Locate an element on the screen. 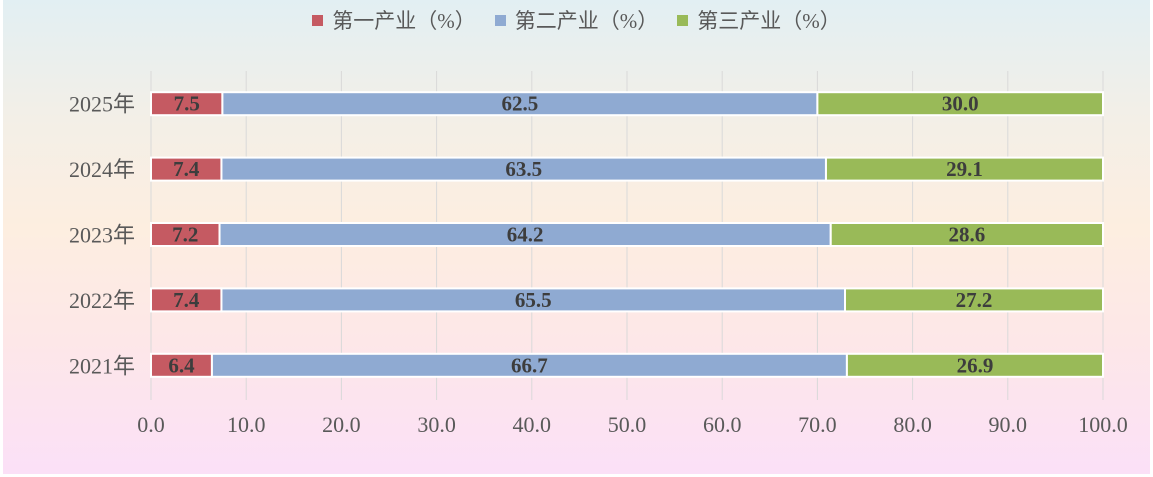 The height and width of the screenshot is (477, 1153). data-label-series-1-2025: 7.5 is located at coordinates (187, 104).